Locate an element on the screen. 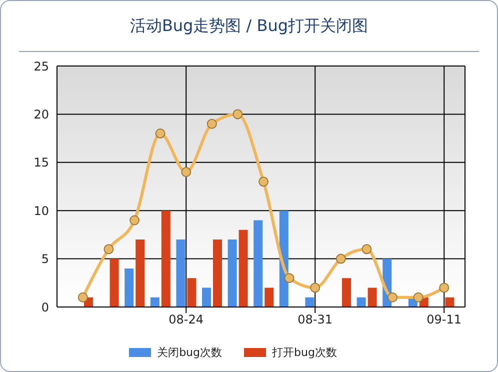  chart-title: 活动Bug走势图 / Bug打开关闭图 is located at coordinates (249, 26).